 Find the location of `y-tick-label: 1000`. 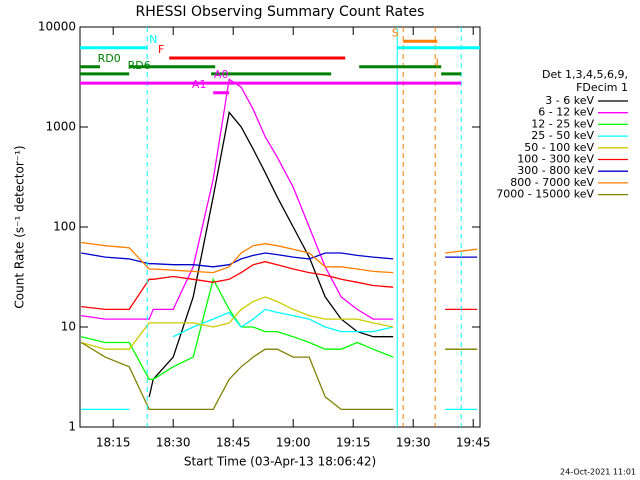

y-tick-label: 1000 is located at coordinates (60, 127).